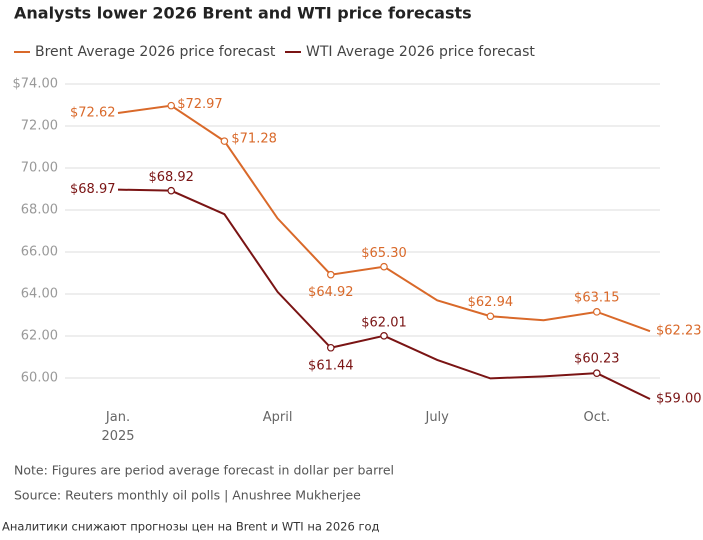 Image resolution: width=703 pixels, height=540 pixels. Describe the element at coordinates (36, 84) in the screenshot. I see `y-tick-label: $74.00` at that location.